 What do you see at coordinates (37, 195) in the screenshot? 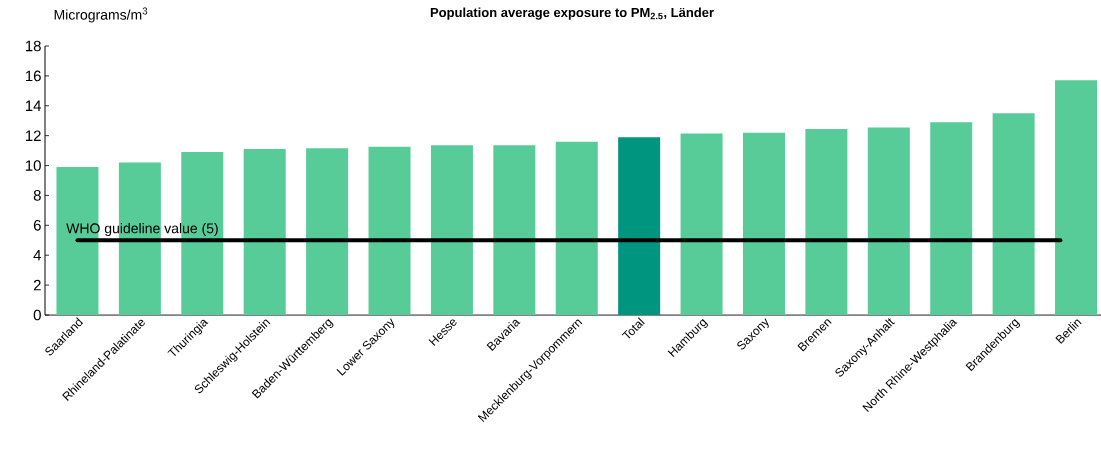
I see `y-tick-label: 8` at bounding box center [37, 195].